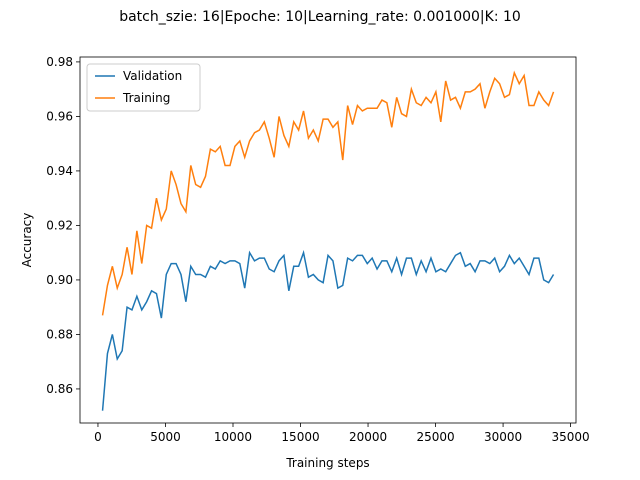  What do you see at coordinates (59, 280) in the screenshot?
I see `y-tick-label: 0.90` at bounding box center [59, 280].